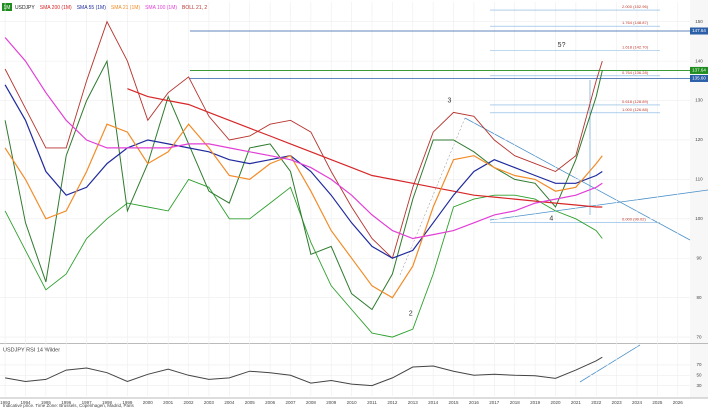 This screenshot has height=415, width=708. I want to click on x-tick-label: 1996, so click(66, 402).